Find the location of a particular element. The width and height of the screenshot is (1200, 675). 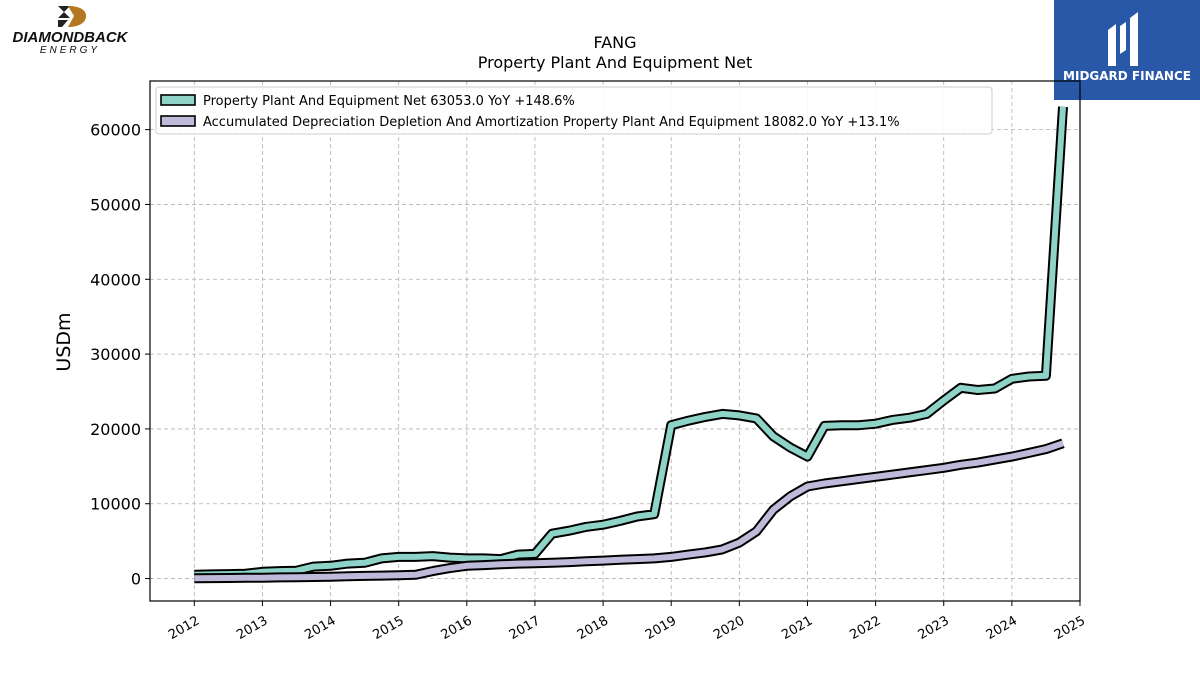

logo-mark-left is located at coordinates (64, 12).